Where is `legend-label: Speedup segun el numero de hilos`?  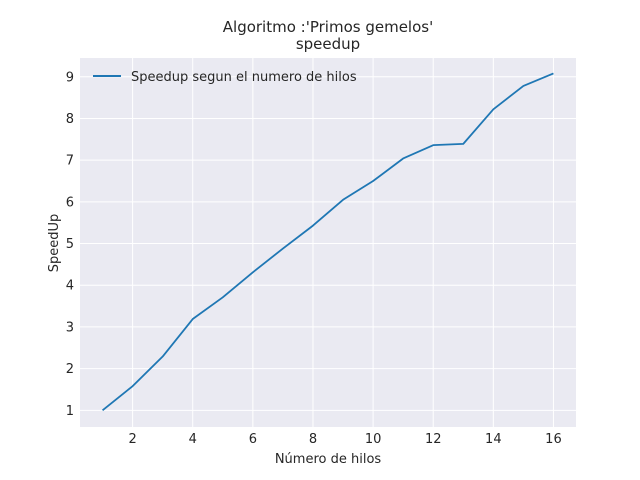 legend-label: Speedup segun el numero de hilos is located at coordinates (244, 77).